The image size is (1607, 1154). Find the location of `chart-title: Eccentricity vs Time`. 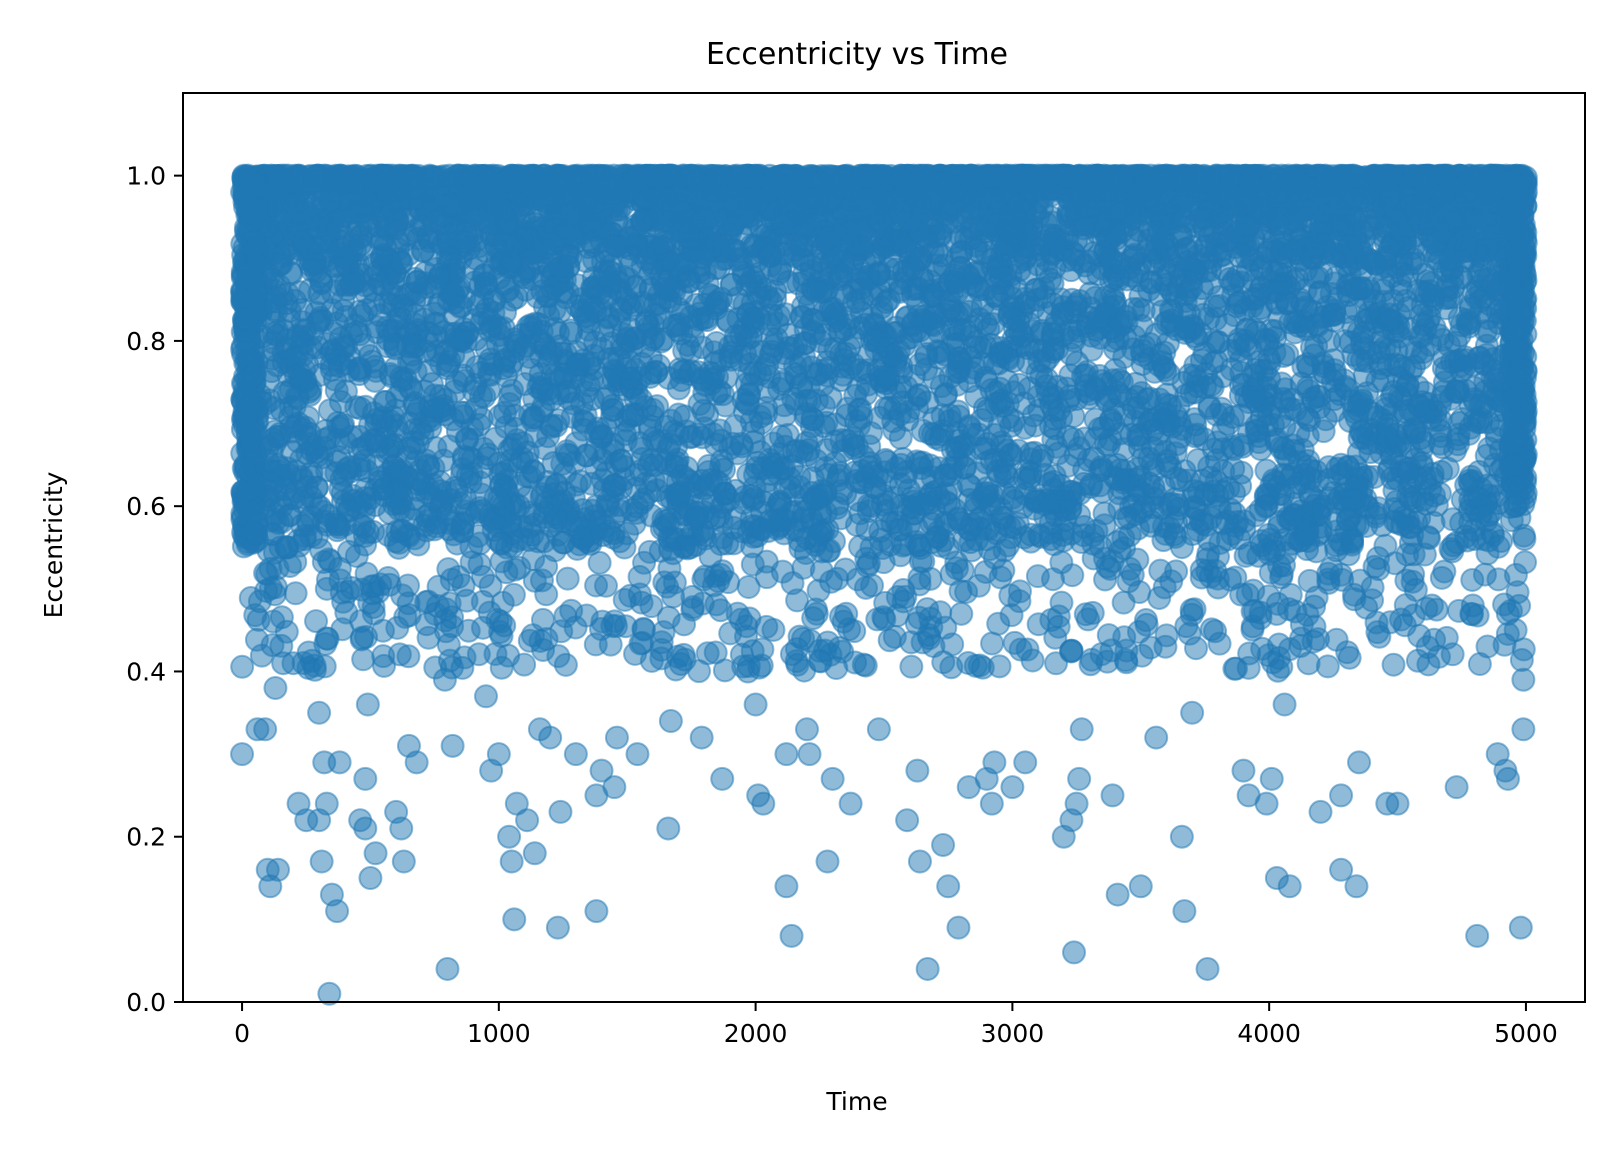

chart-title: Eccentricity vs Time is located at coordinates (857, 54).